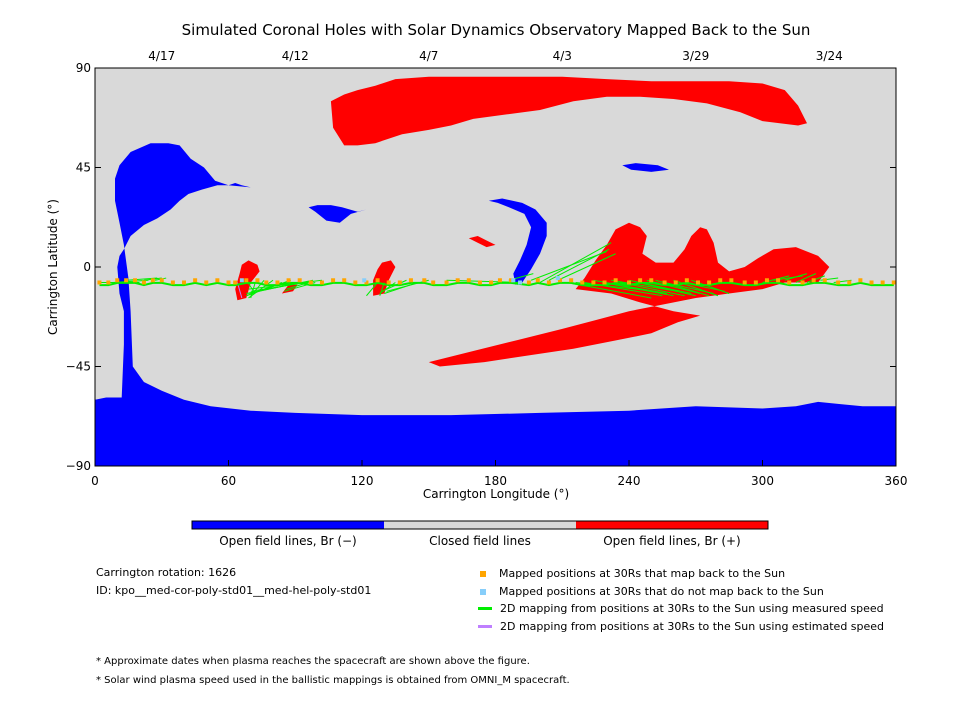 The height and width of the screenshot is (720, 960). What do you see at coordinates (362, 481) in the screenshot?
I see `x-tick-label: 120` at bounding box center [362, 481].